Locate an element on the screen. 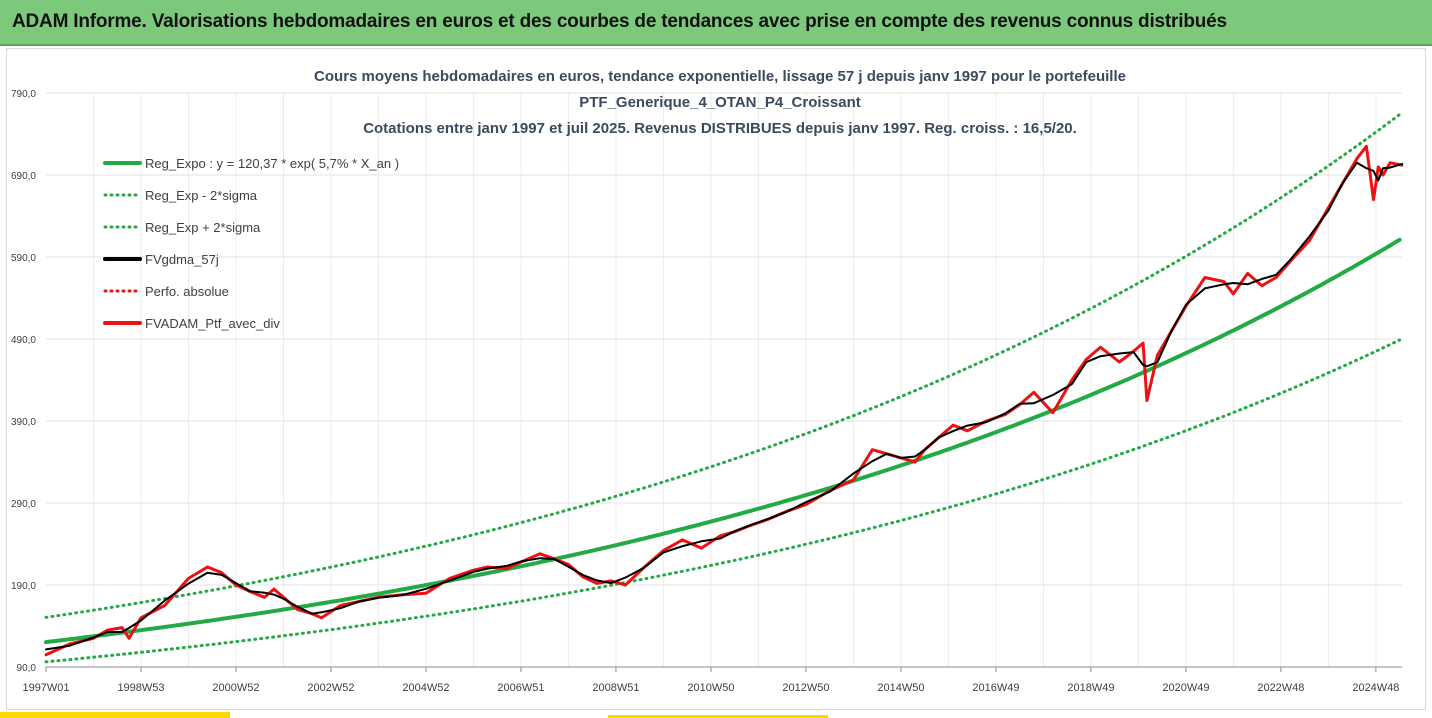 Image resolution: width=1432 pixels, height=718 pixels. legend-label: Reg_Exp + 2*sigma is located at coordinates (203, 227).